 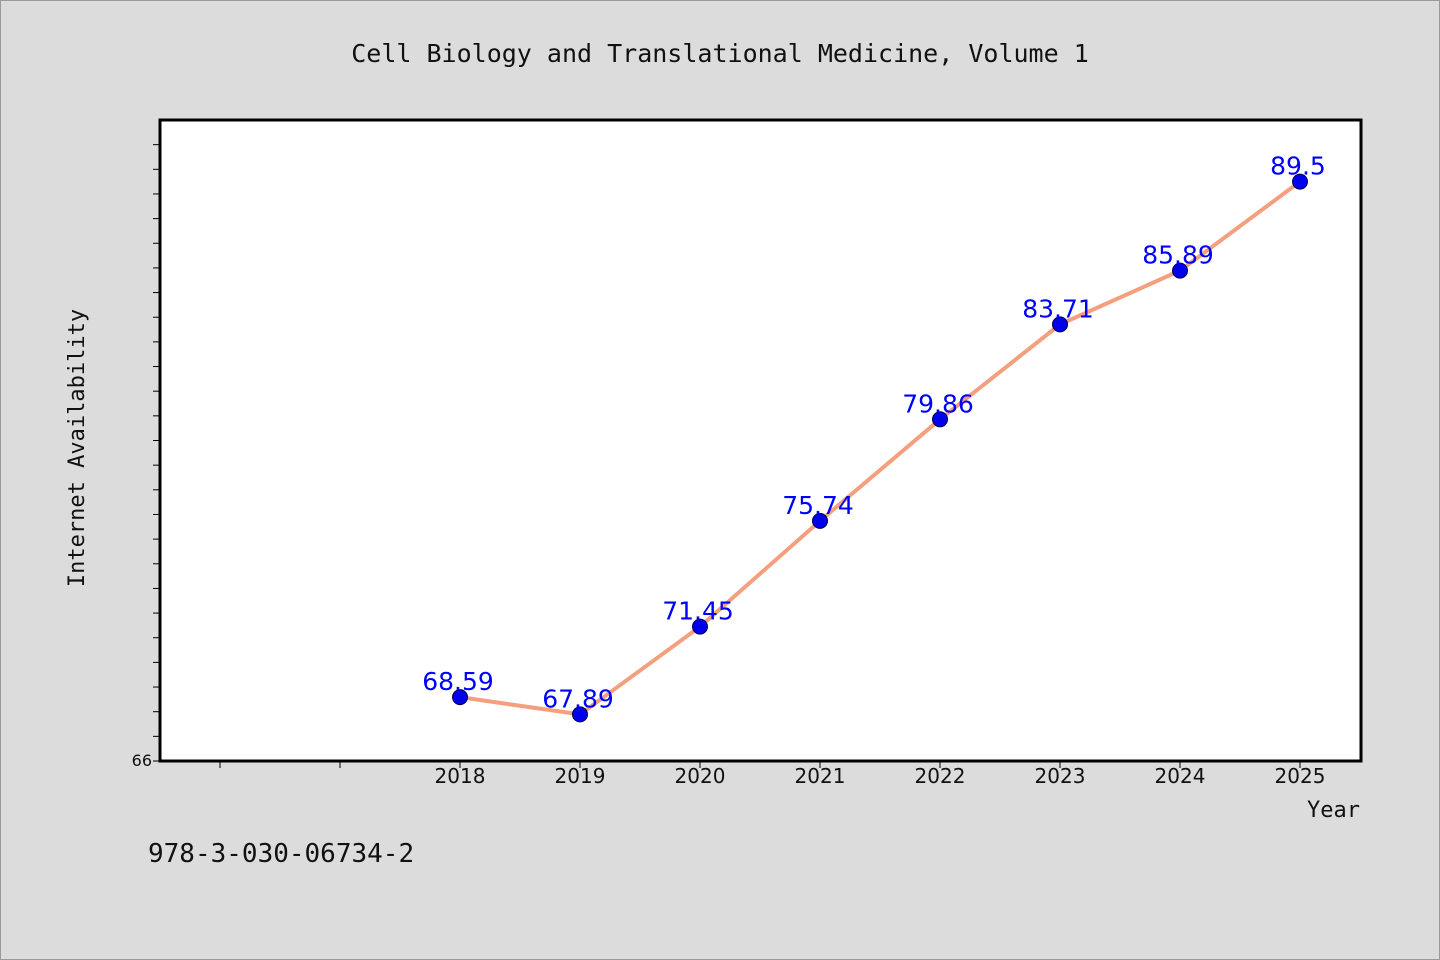 I want to click on x-tick-label: 2020, so click(x=700, y=776).